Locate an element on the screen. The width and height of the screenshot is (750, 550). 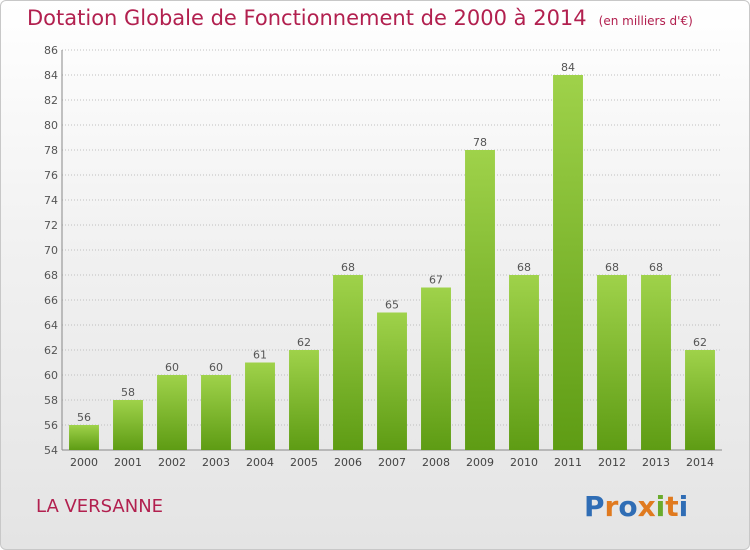
place-name: LA VERSANNE is located at coordinates (100, 506).